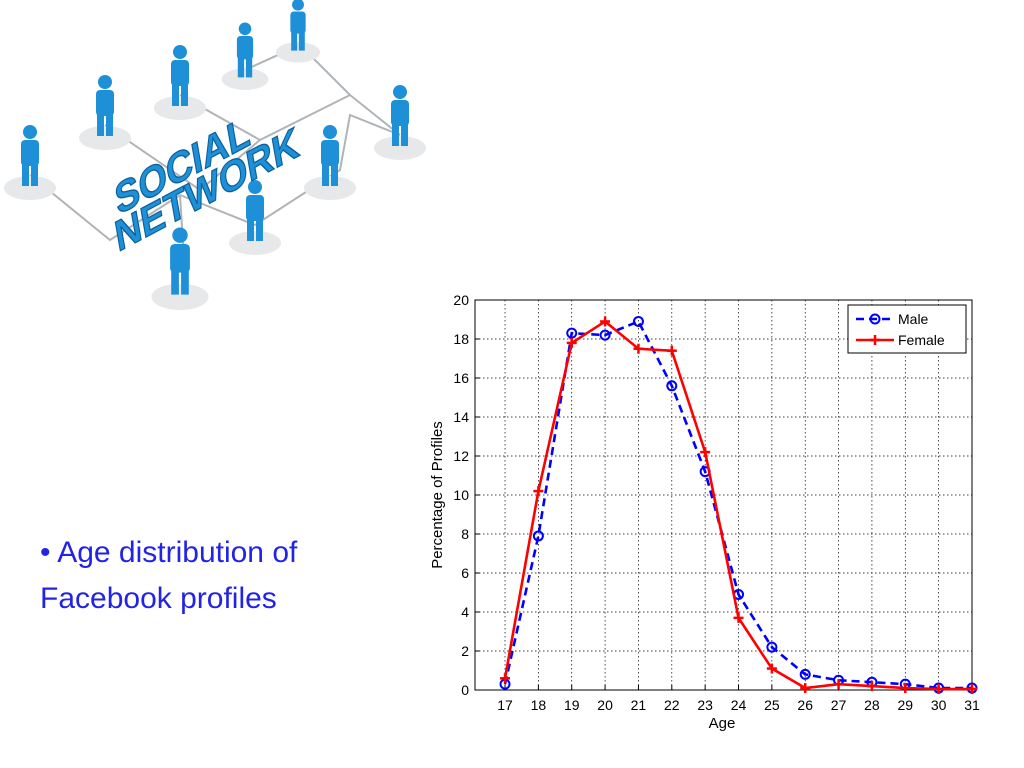  Describe the element at coordinates (461, 417) in the screenshot. I see `y-tick-label: 14` at that location.